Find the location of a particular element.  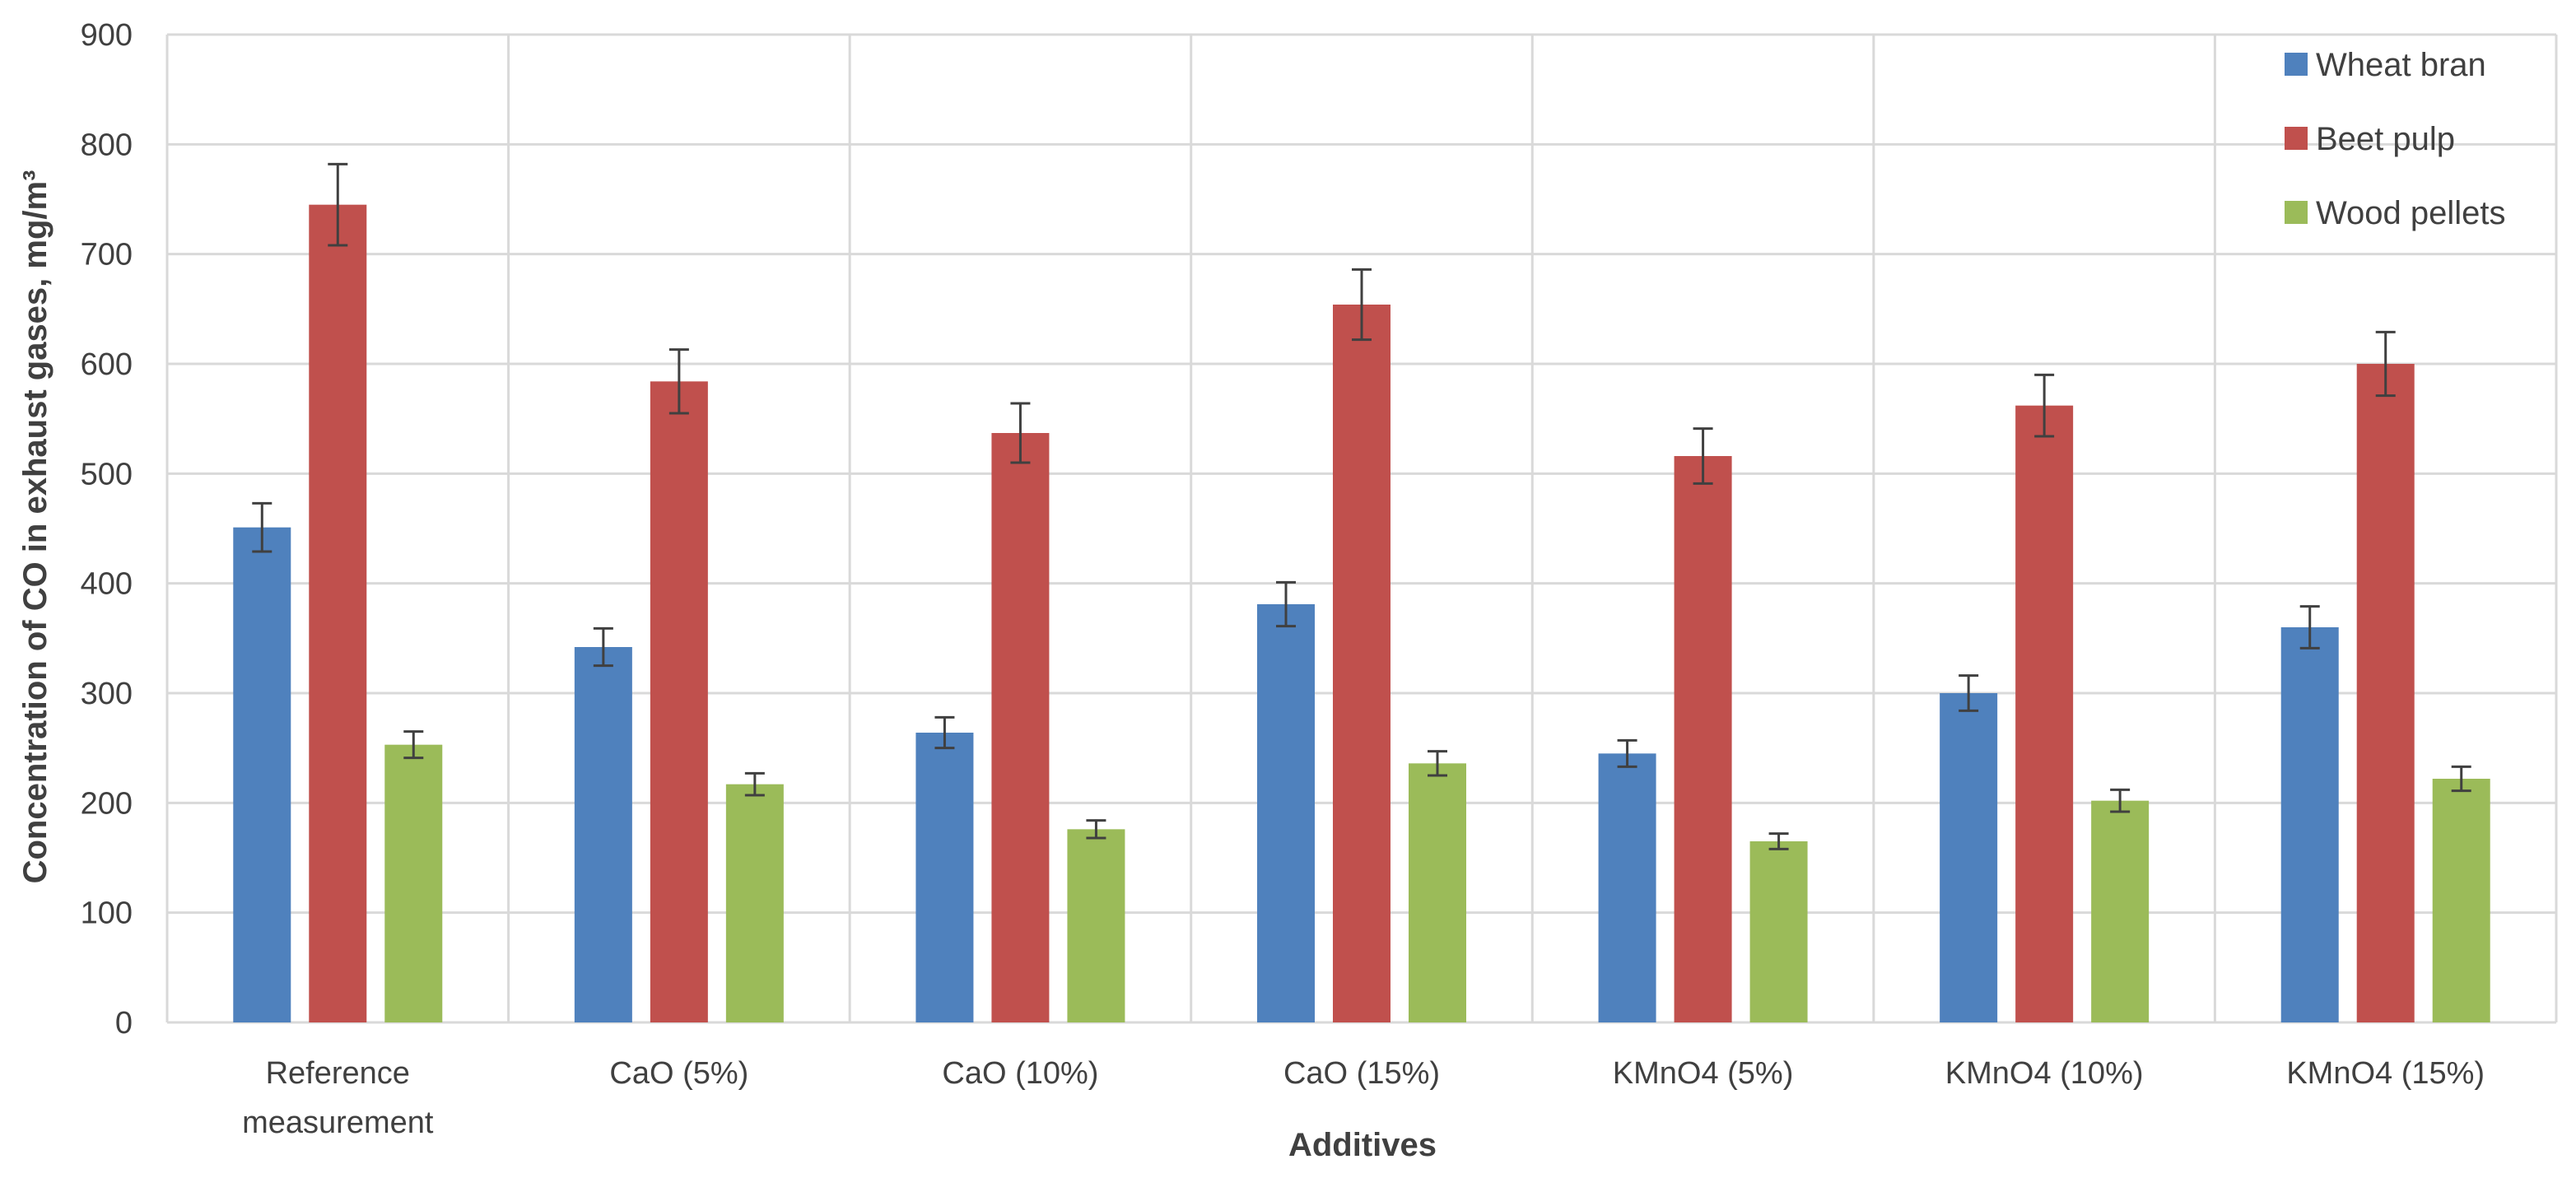

x-category-label: KMnO4 (5%) is located at coordinates (1703, 1073).